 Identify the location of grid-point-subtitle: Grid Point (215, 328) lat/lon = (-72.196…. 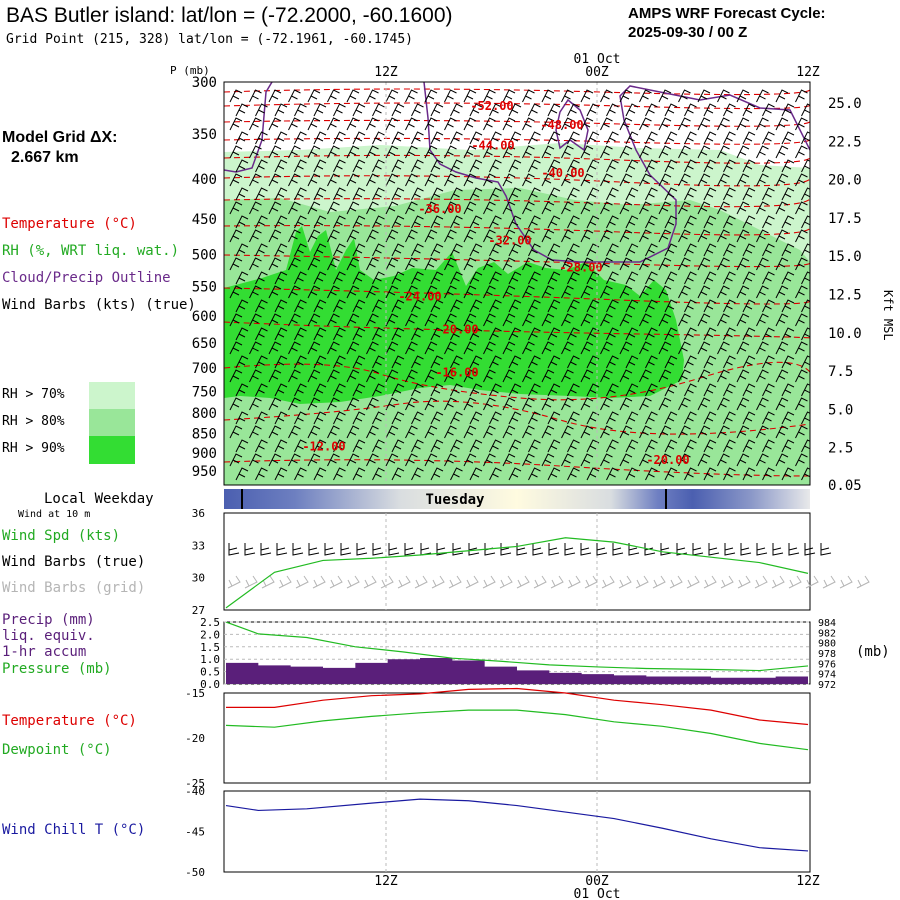
(209, 39).